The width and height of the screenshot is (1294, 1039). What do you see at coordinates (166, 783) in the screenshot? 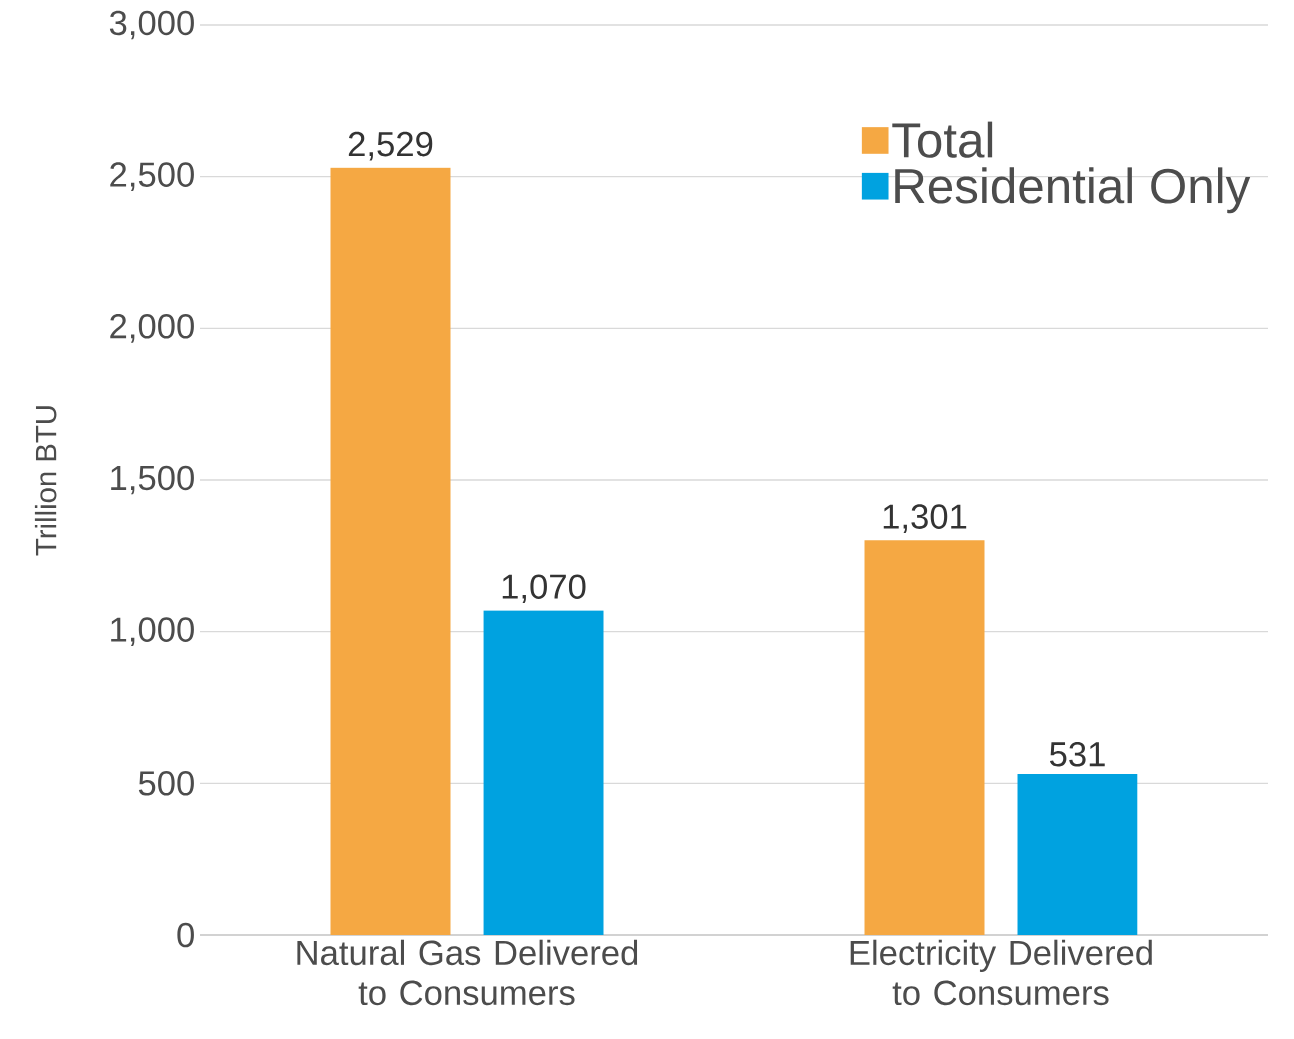
I see `y-tick-label: 500` at bounding box center [166, 783].